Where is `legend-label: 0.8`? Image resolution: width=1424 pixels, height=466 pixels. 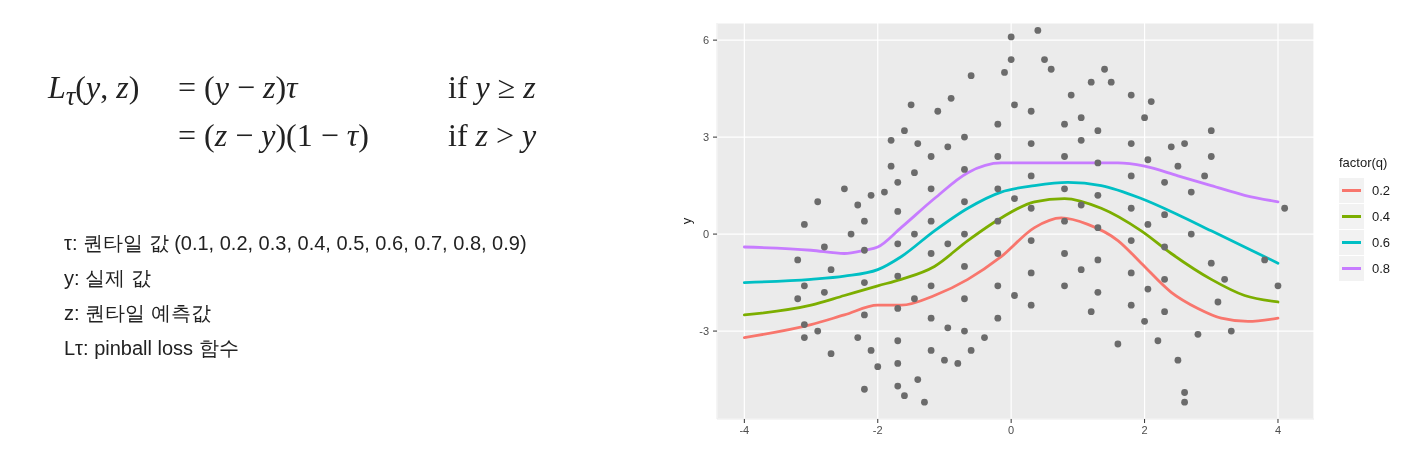 legend-label: 0.8 is located at coordinates (1381, 268).